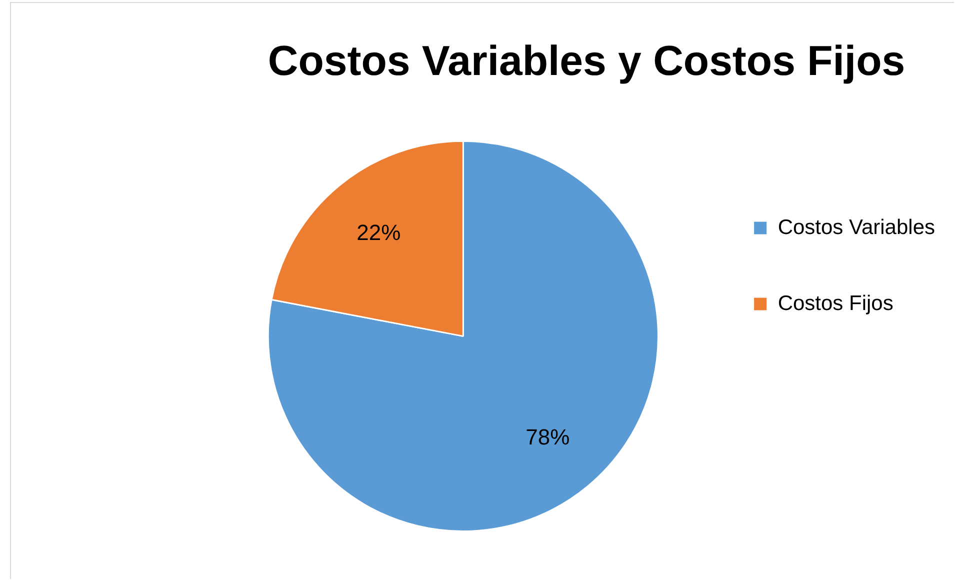 The image size is (955, 580). I want to click on legend-label: Costos Variables, so click(857, 227).